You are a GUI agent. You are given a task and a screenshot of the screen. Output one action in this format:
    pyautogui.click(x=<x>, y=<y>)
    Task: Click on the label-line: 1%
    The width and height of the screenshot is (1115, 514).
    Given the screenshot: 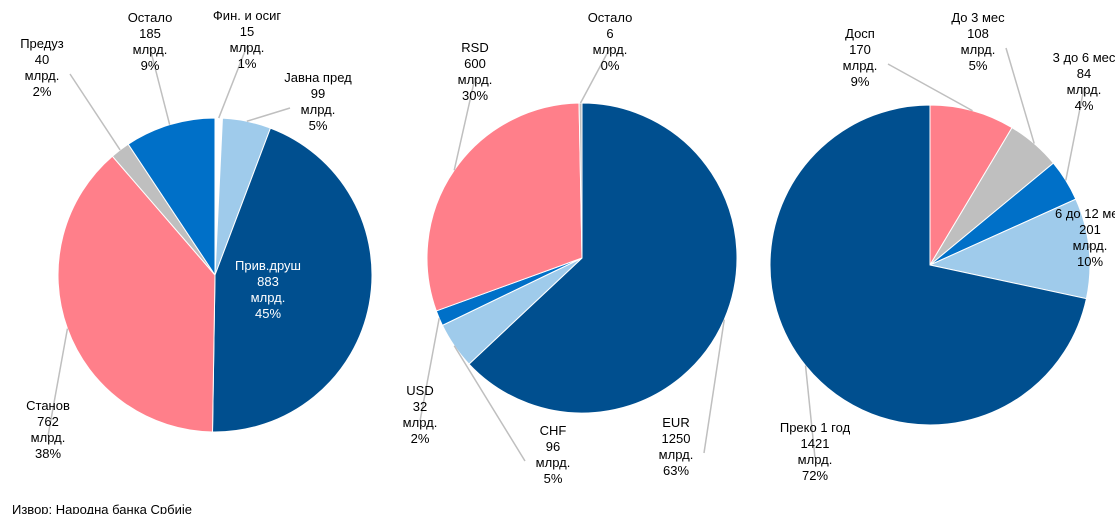 What is the action you would take?
    pyautogui.click(x=247, y=63)
    